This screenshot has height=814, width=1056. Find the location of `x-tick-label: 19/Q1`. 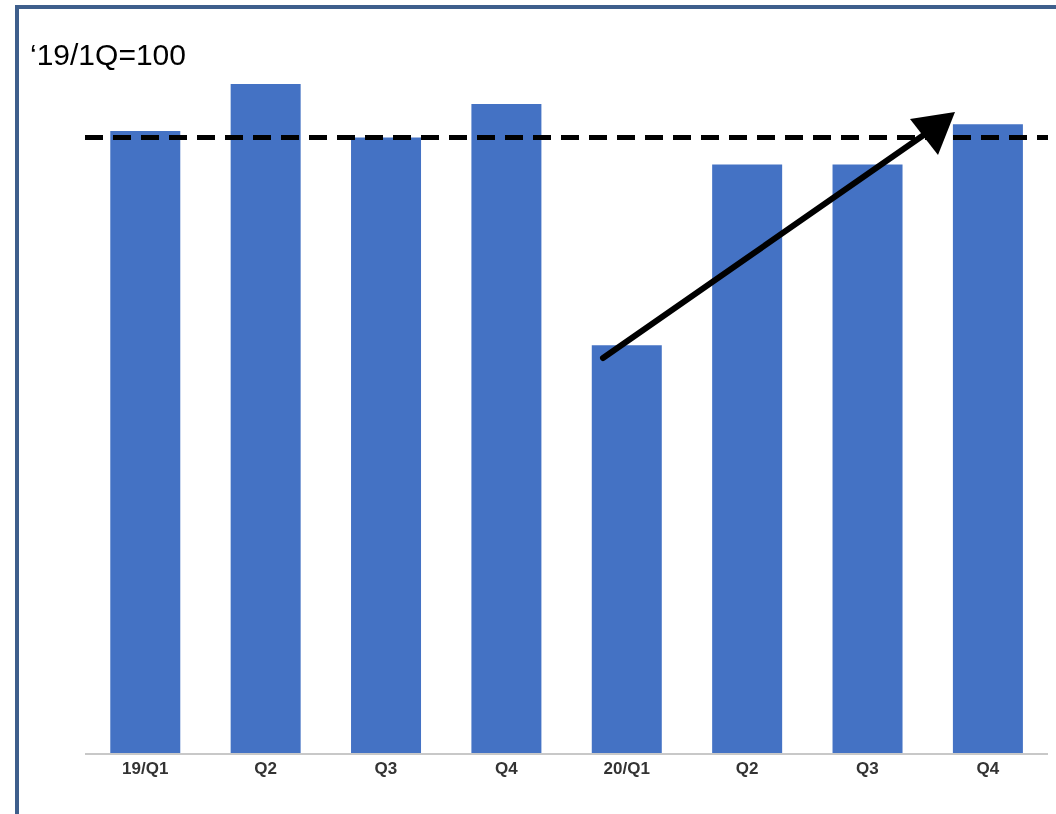

x-tick-label: 19/Q1 is located at coordinates (145, 769).